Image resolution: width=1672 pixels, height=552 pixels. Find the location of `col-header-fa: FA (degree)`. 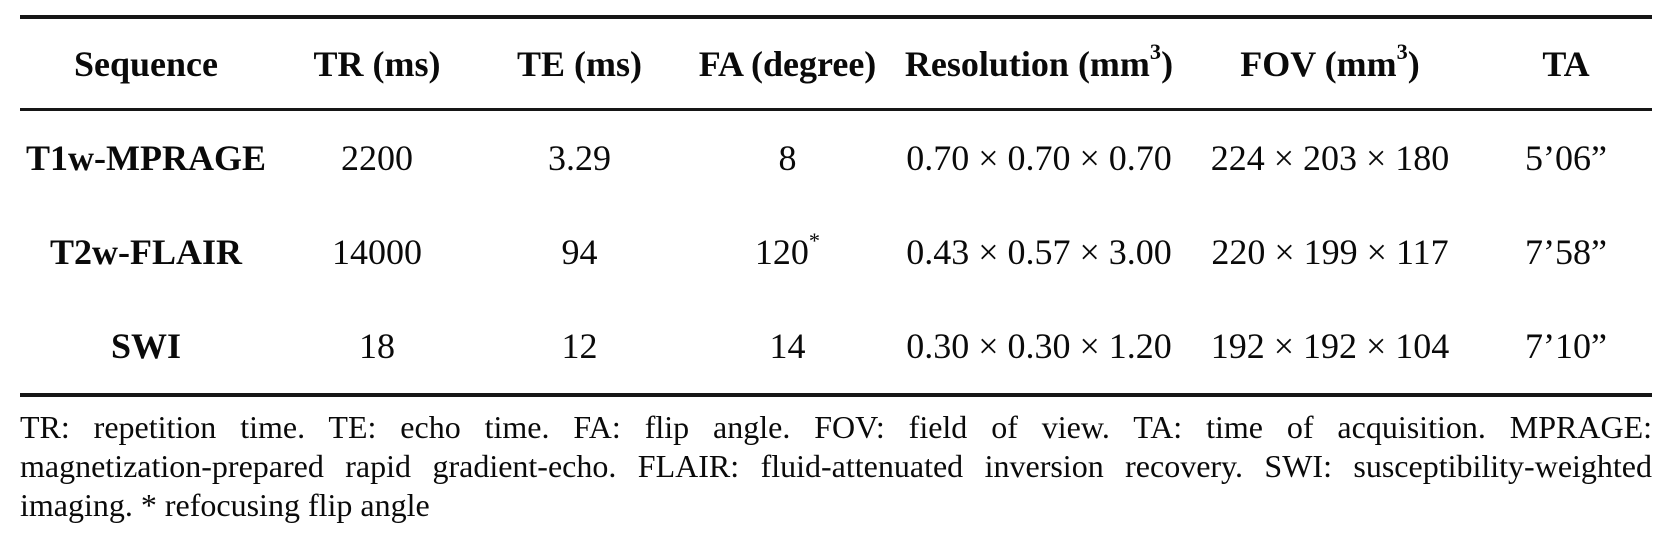

col-header-fa: FA (degree) is located at coordinates (787, 64).